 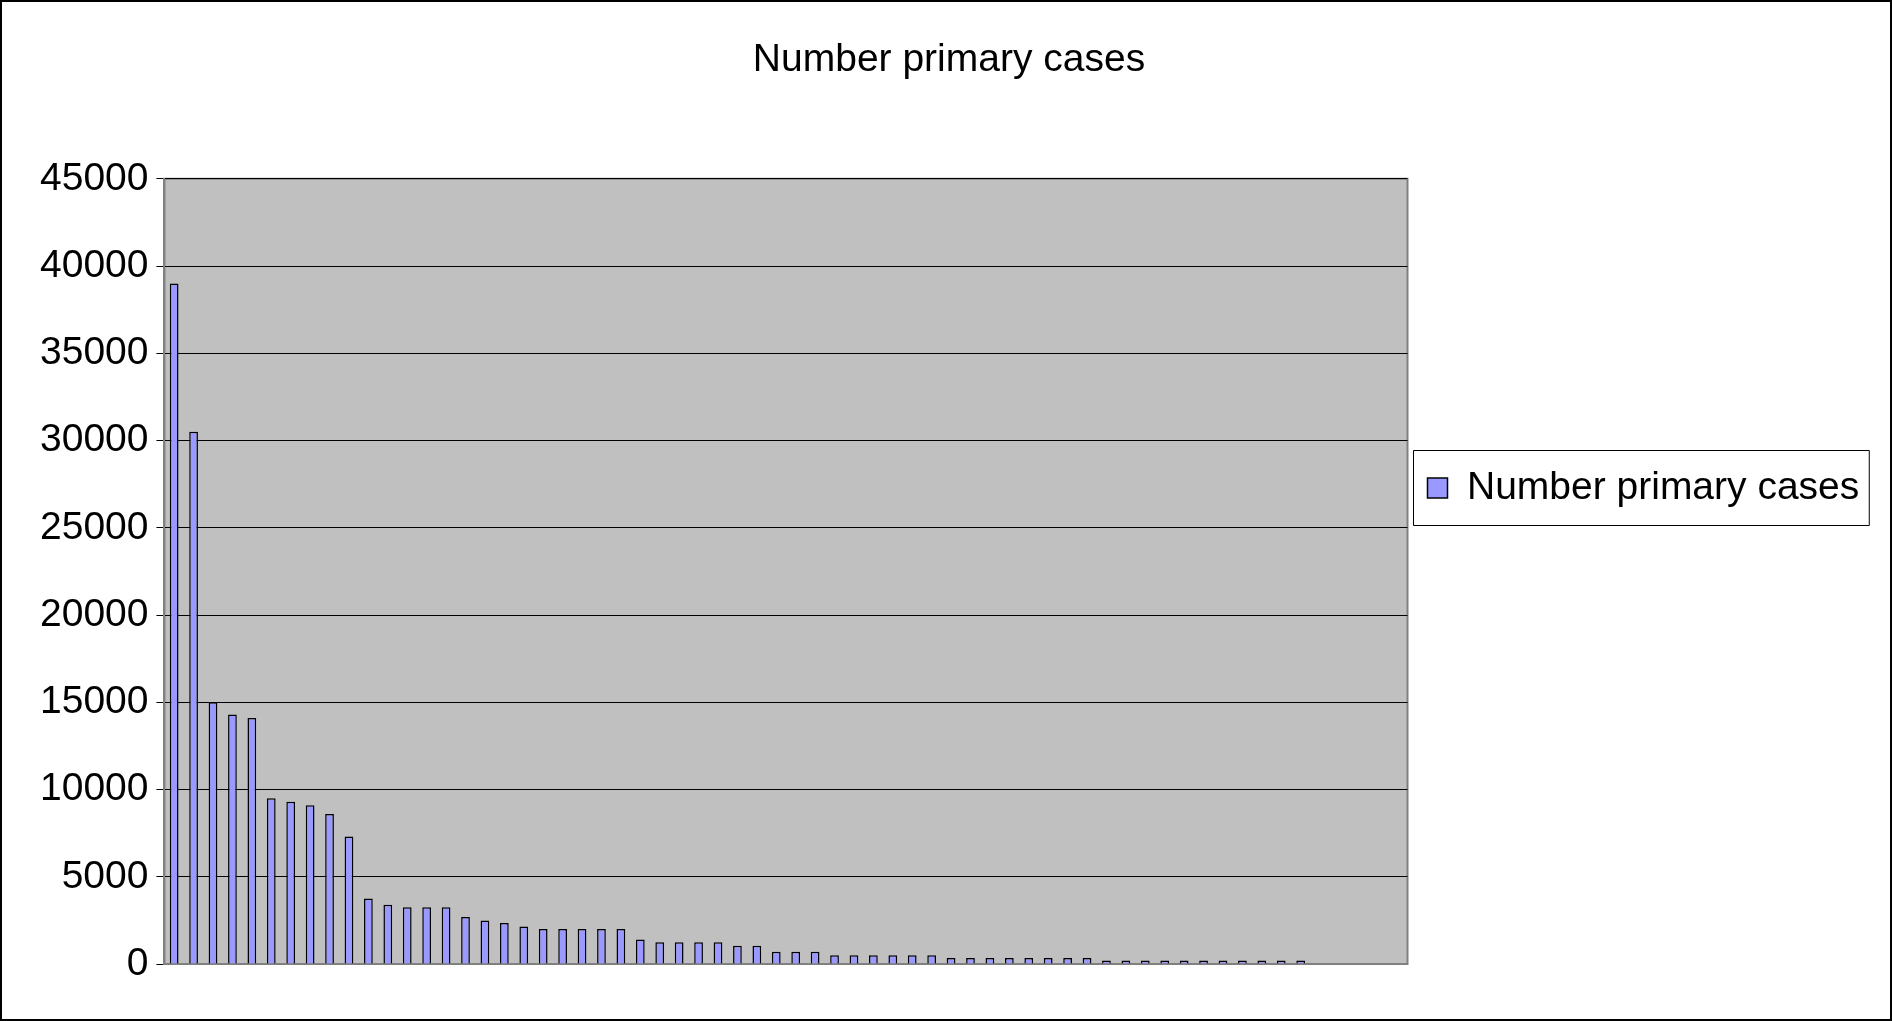 I want to click on legend-label: Number primary cases, so click(x=1663, y=485).